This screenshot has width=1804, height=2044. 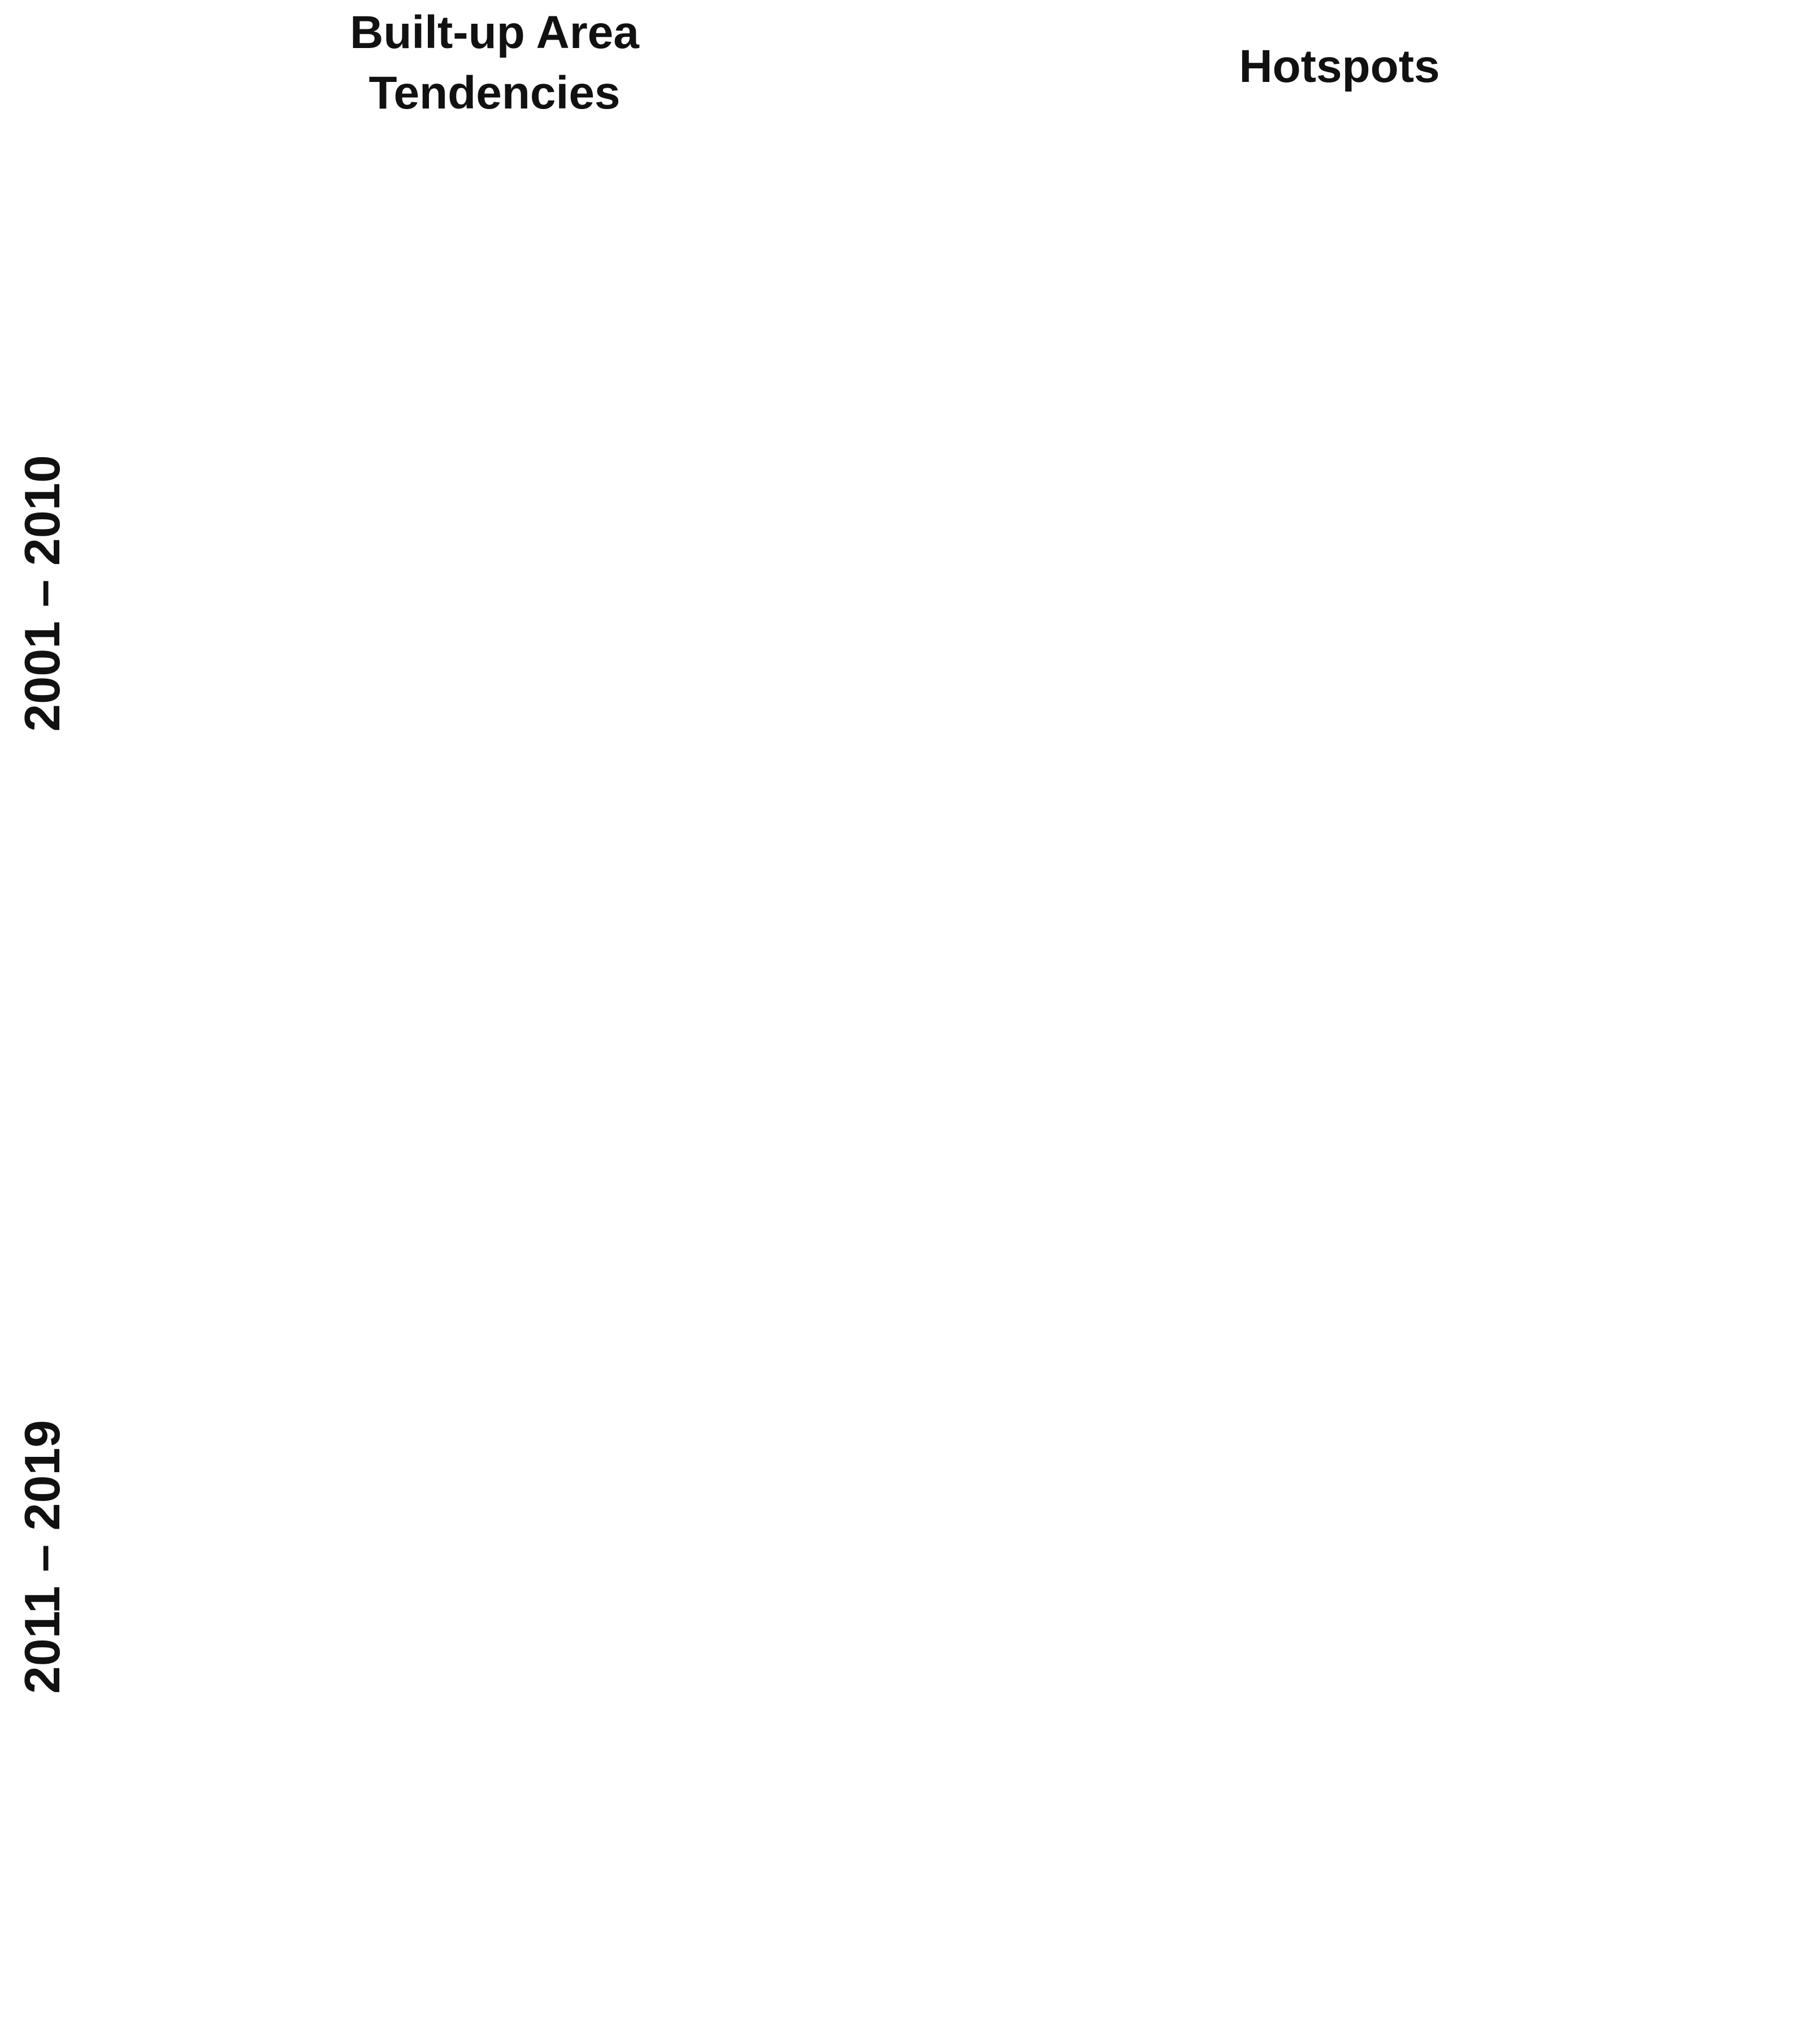 What do you see at coordinates (42, 1557) in the screenshot?
I see `row-label-2011-2019: 2011 – 2019` at bounding box center [42, 1557].